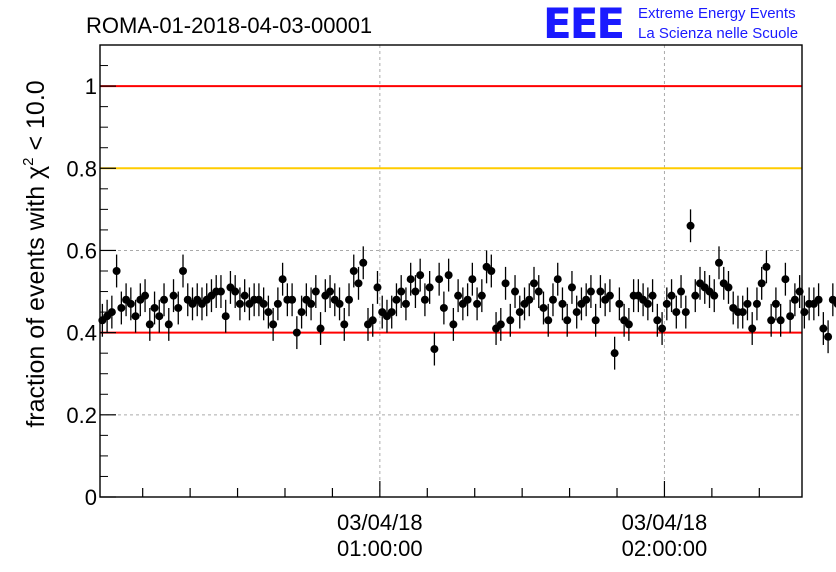 This screenshot has height=572, width=836. I want to click on logo-mark: EEE, so click(584, 24).